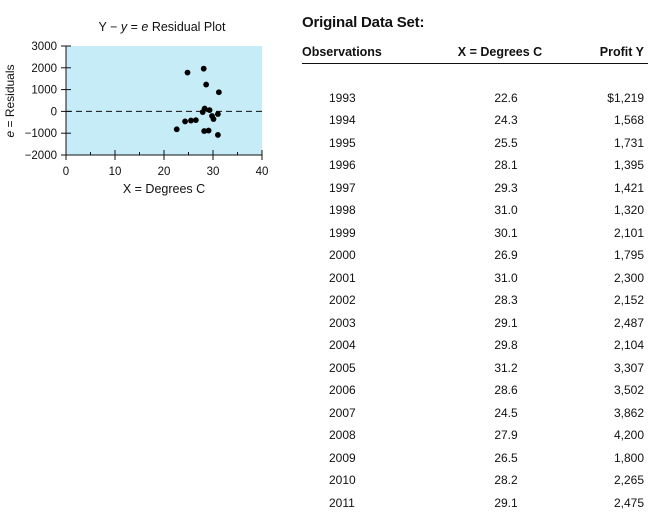 The height and width of the screenshot is (523, 652). Describe the element at coordinates (628, 232) in the screenshot. I see `cell-profit: 2,101` at that location.